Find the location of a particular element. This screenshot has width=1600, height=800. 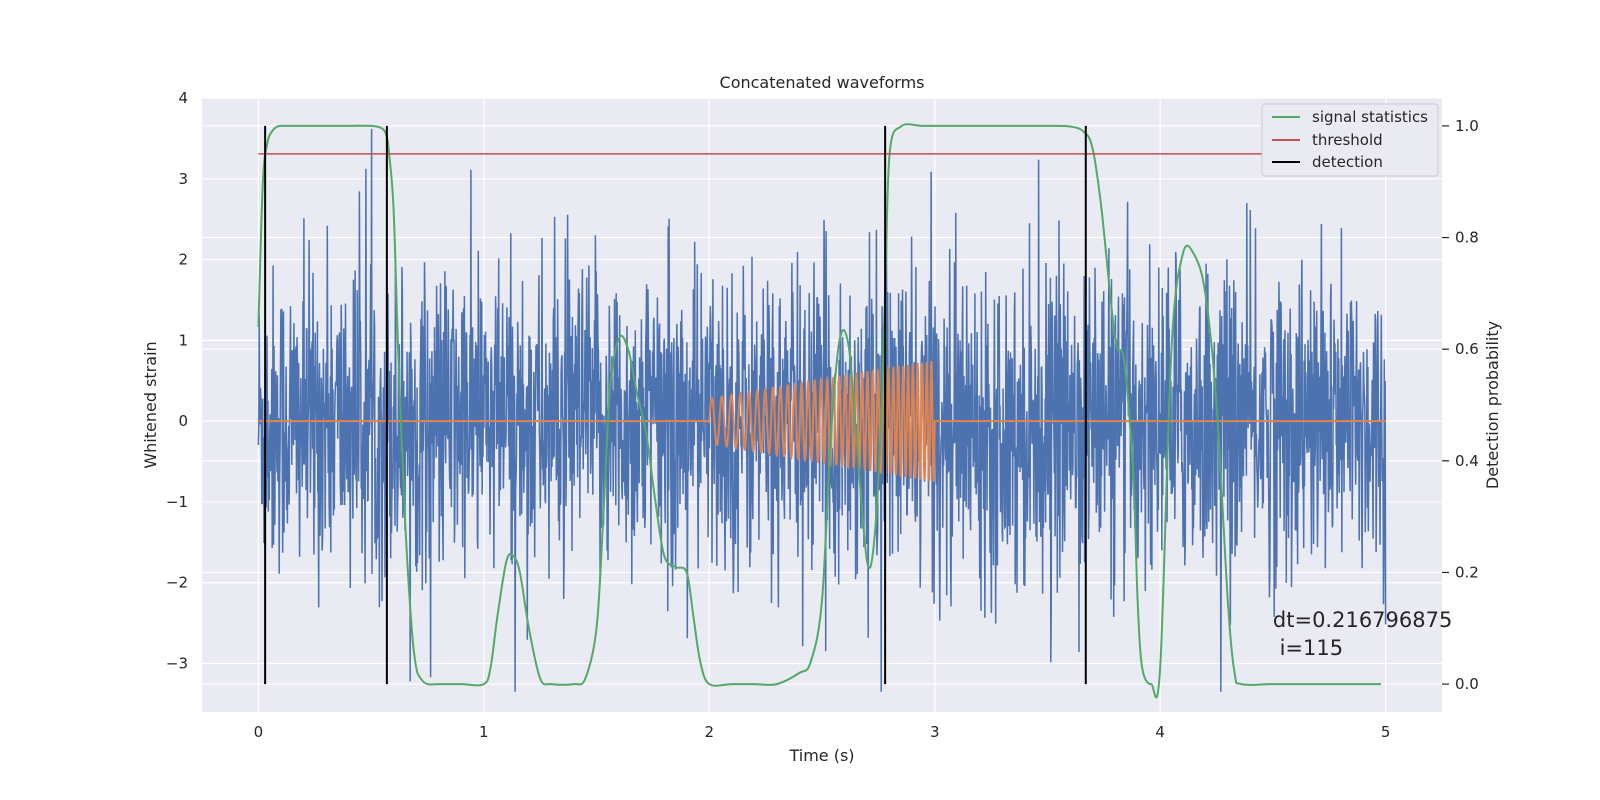

x-tick-label: 5 is located at coordinates (1386, 732).